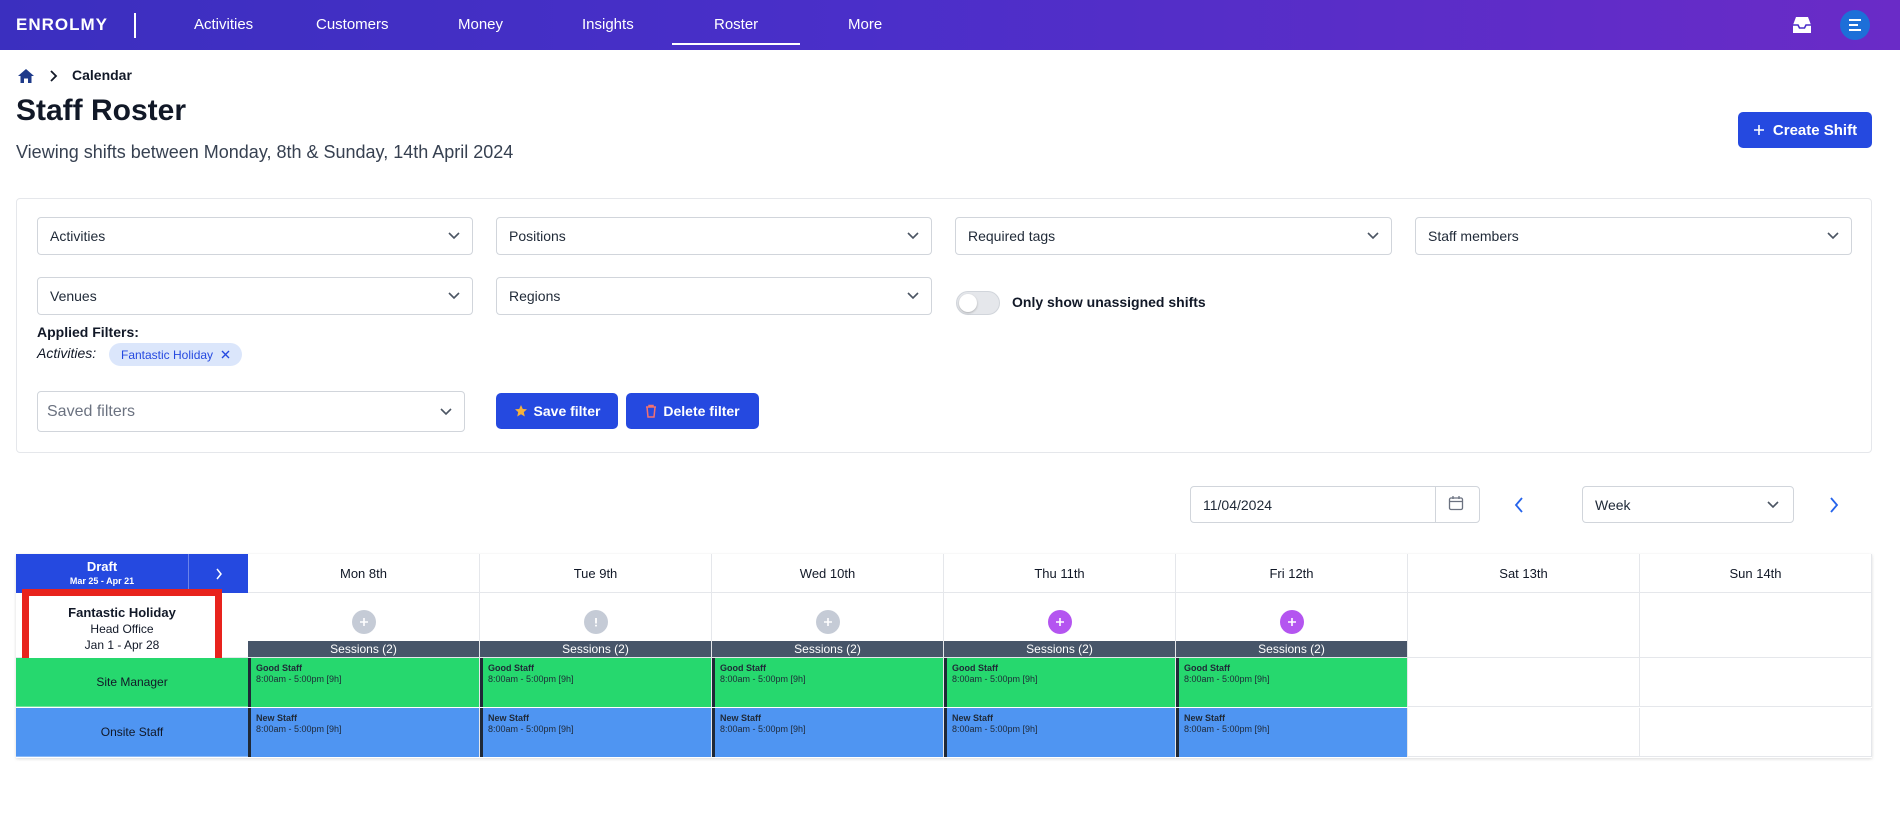 The height and width of the screenshot is (828, 1900). Describe the element at coordinates (251, 411) in the screenshot. I see `saved-filters-select: Saved filters` at that location.